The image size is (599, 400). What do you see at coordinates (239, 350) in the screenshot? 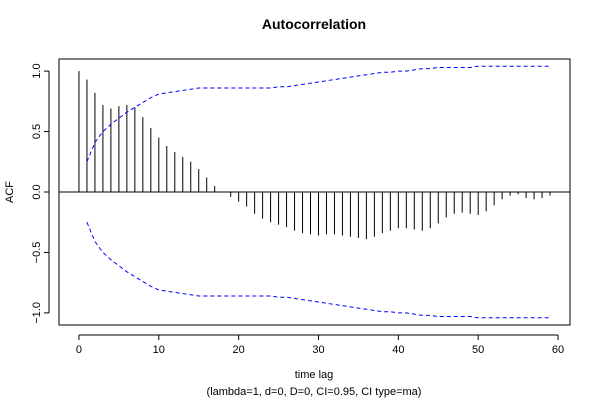
I see `x-tick-label: 20` at bounding box center [239, 350].